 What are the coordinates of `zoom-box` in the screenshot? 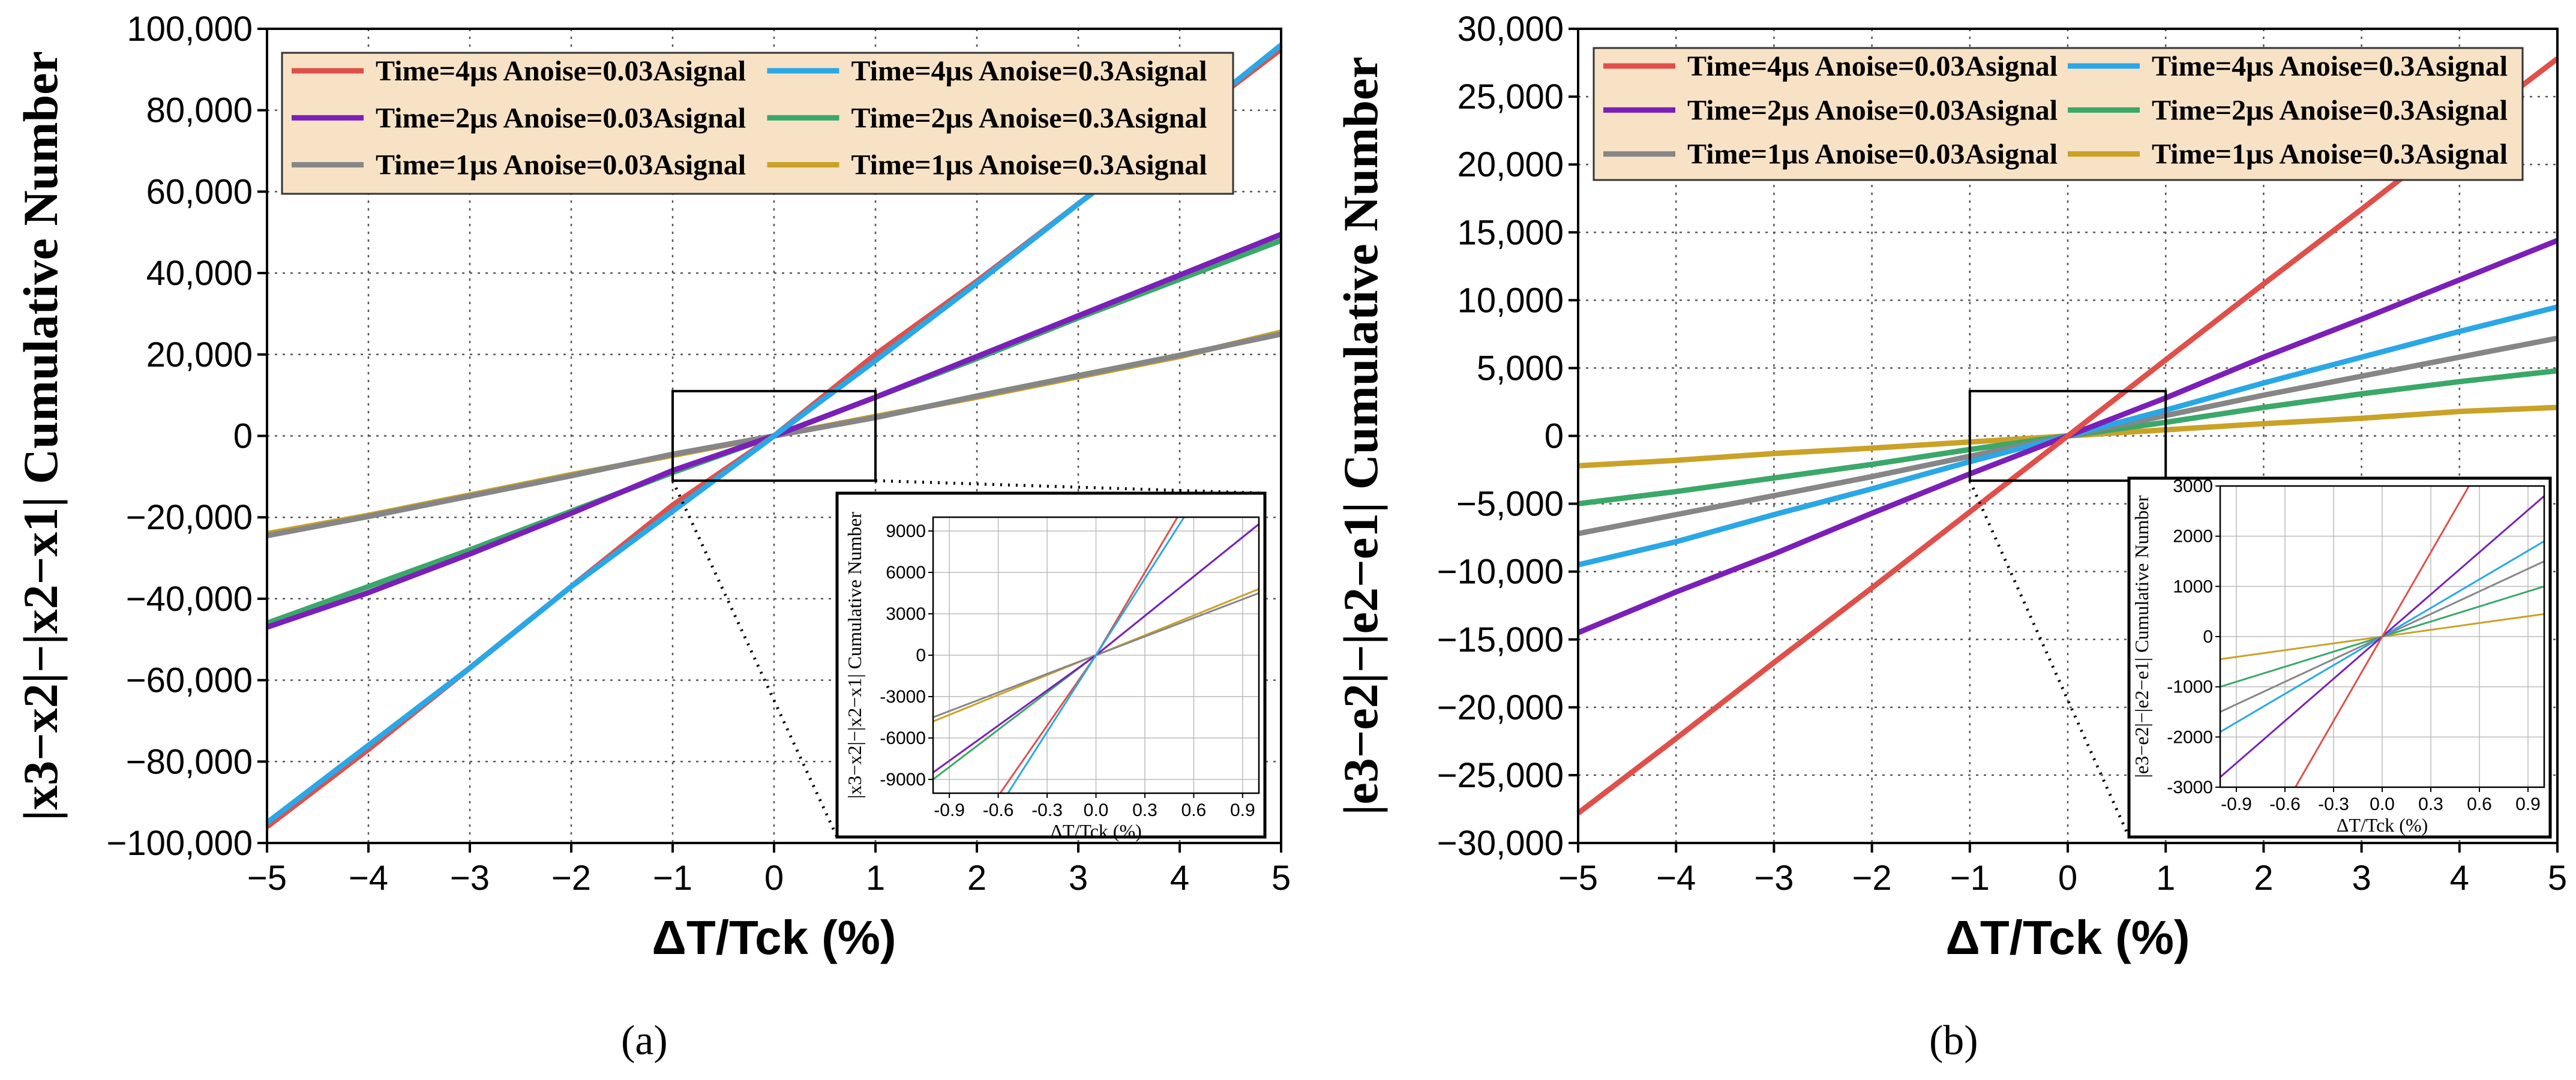 It's located at (774, 435).